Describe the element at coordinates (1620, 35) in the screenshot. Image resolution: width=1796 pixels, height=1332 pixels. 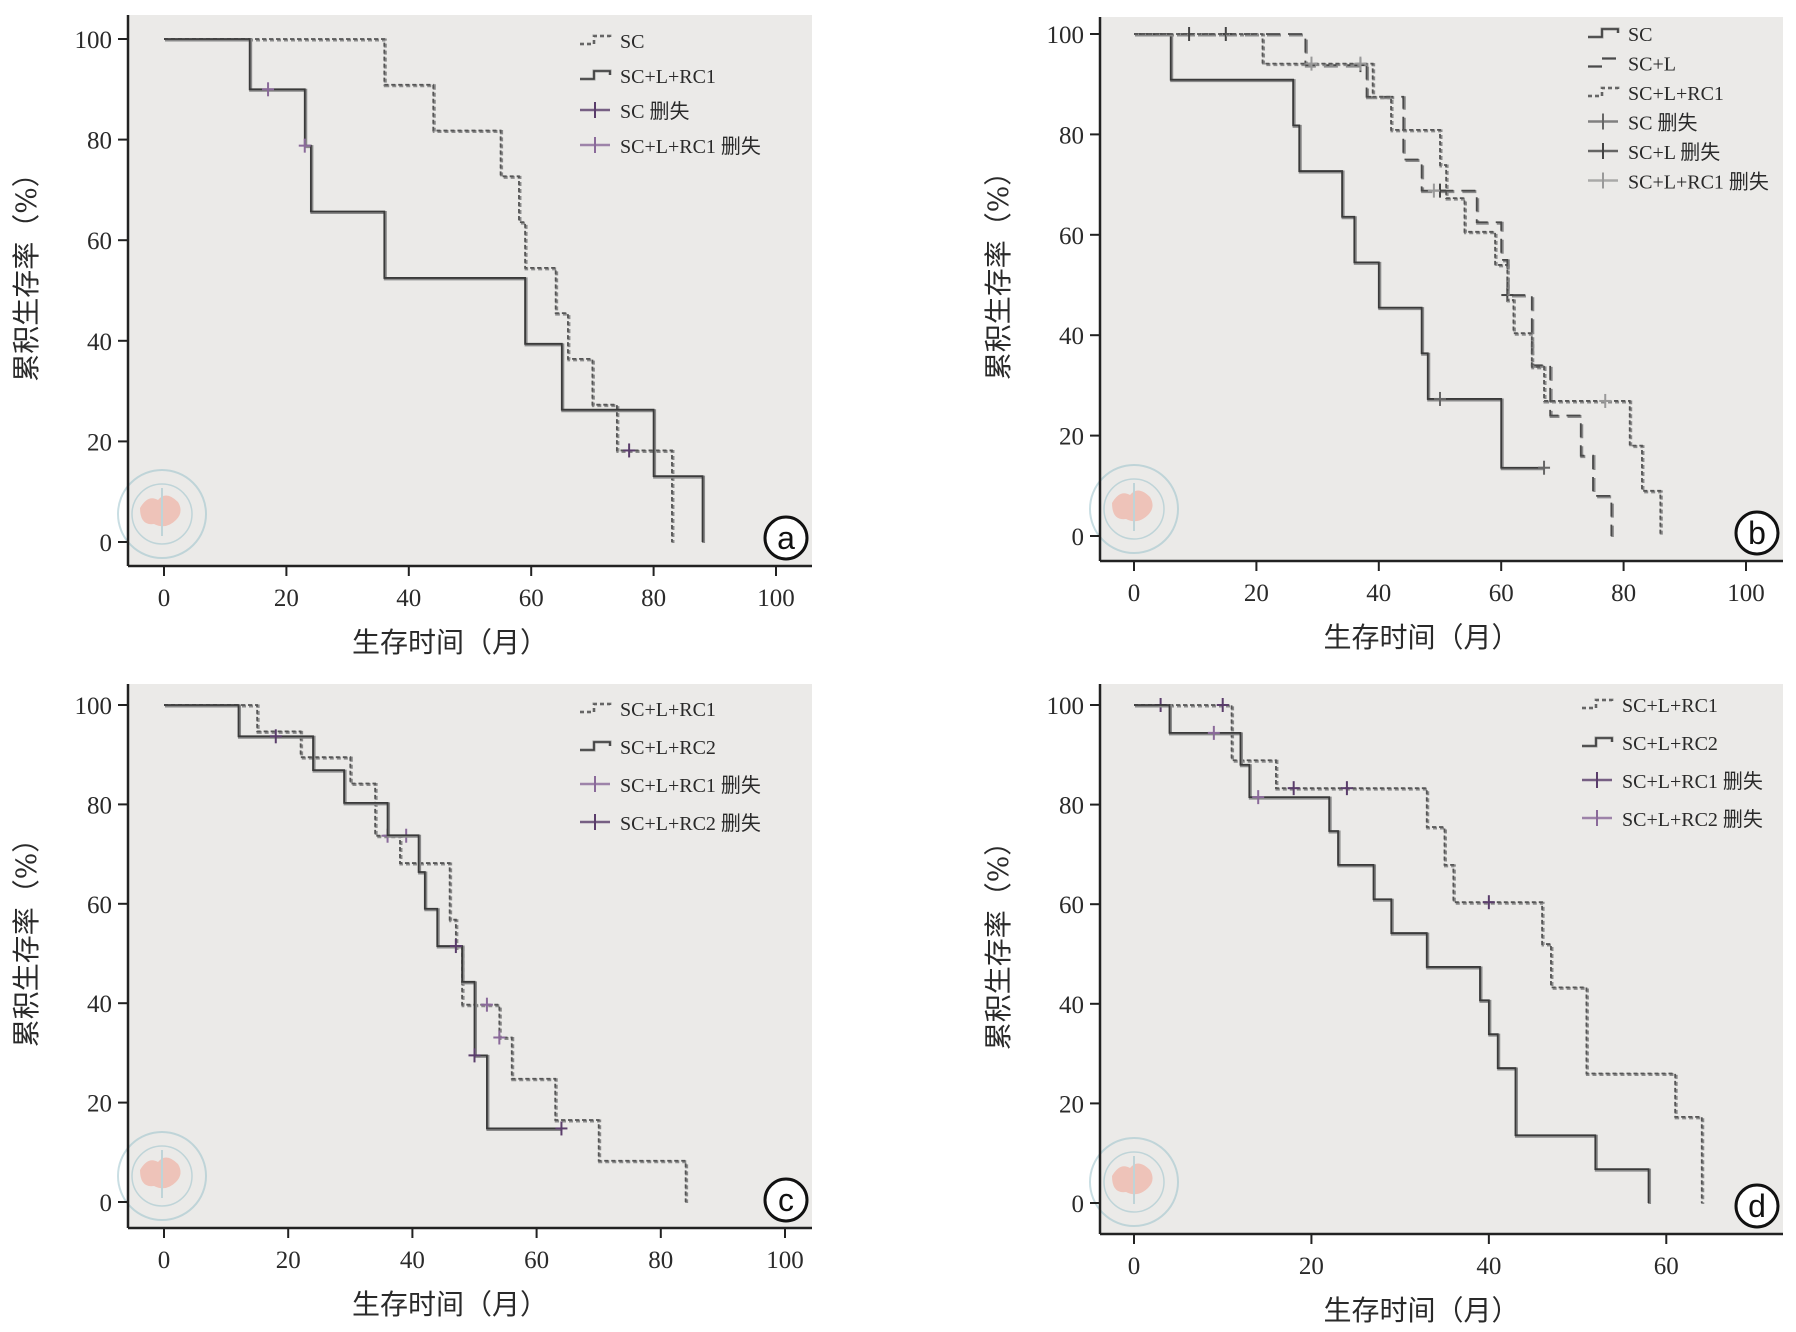
I see `legend-item: SC` at that location.